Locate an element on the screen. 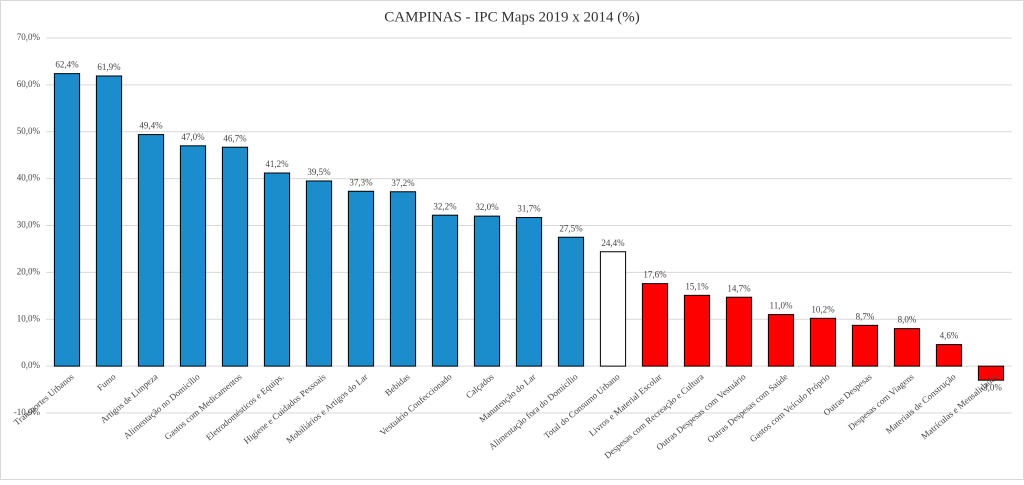  y-tick-label: 50,0% is located at coordinates (29, 131).